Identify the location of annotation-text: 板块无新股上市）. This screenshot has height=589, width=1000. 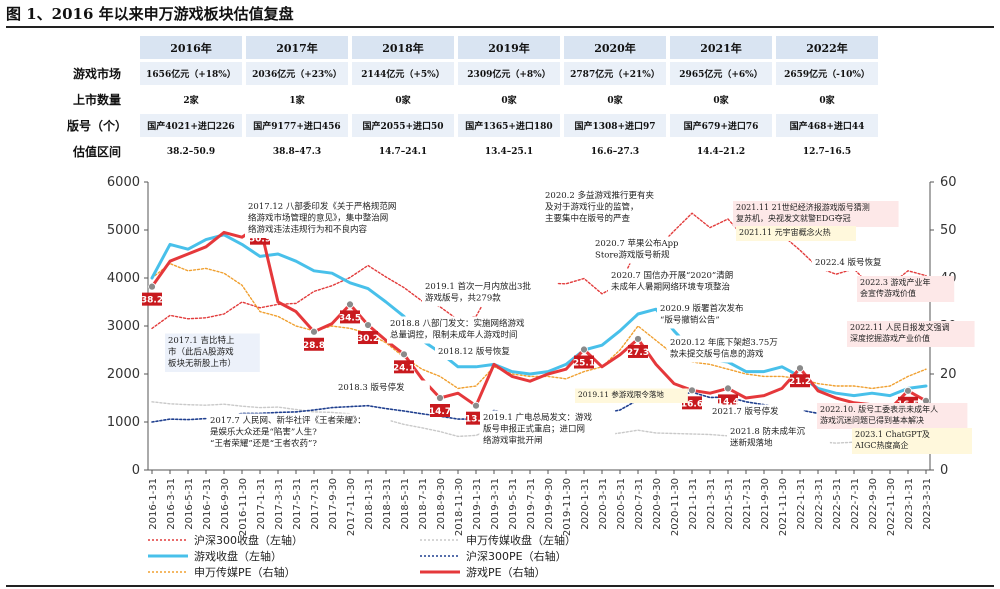
(202, 363).